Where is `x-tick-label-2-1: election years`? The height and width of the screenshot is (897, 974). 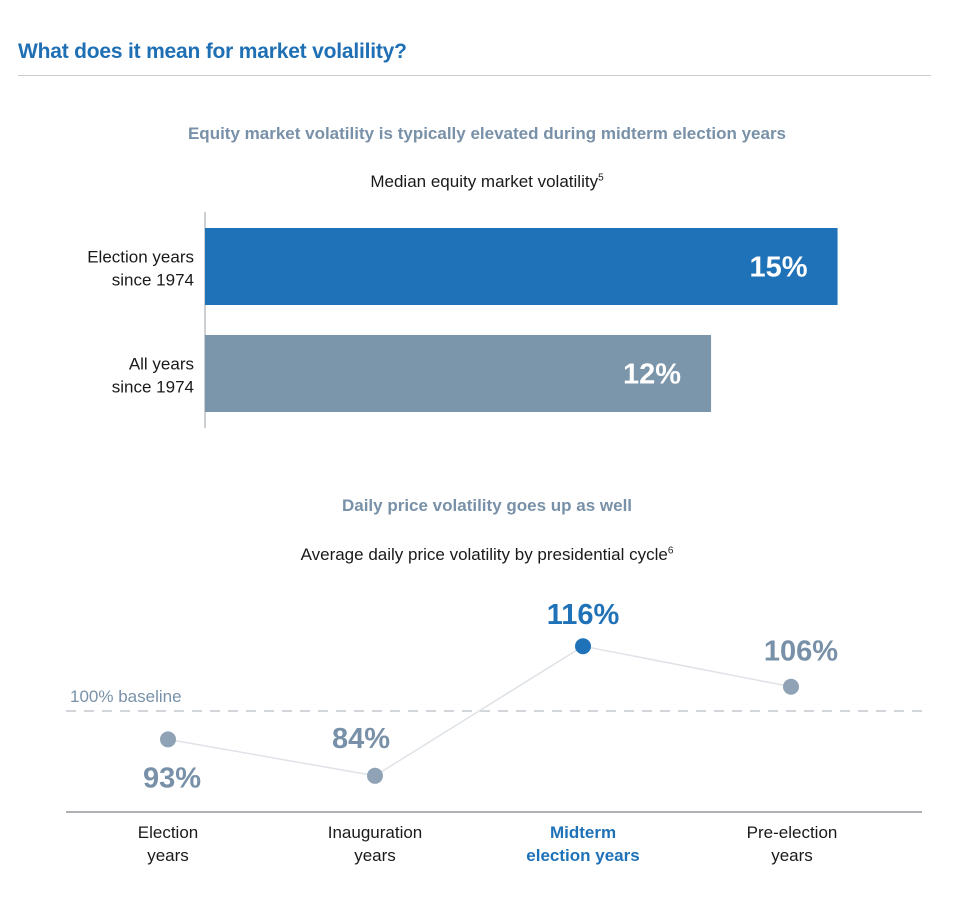 x-tick-label-2-1: election years is located at coordinates (582, 855).